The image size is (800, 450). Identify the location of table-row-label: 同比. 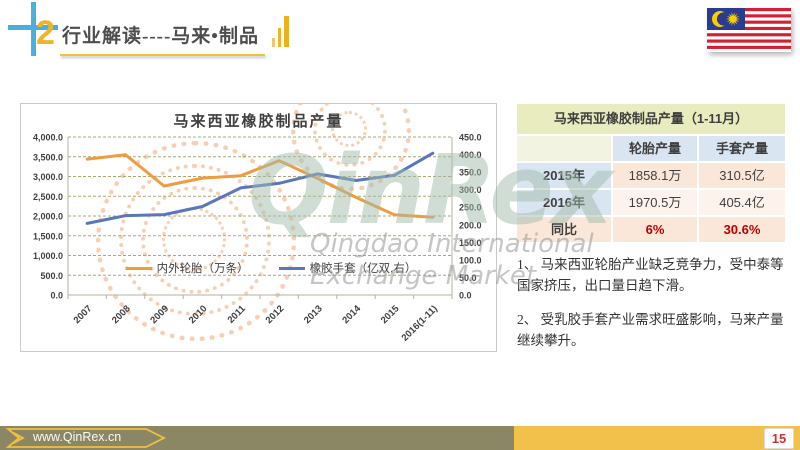
(564, 229).